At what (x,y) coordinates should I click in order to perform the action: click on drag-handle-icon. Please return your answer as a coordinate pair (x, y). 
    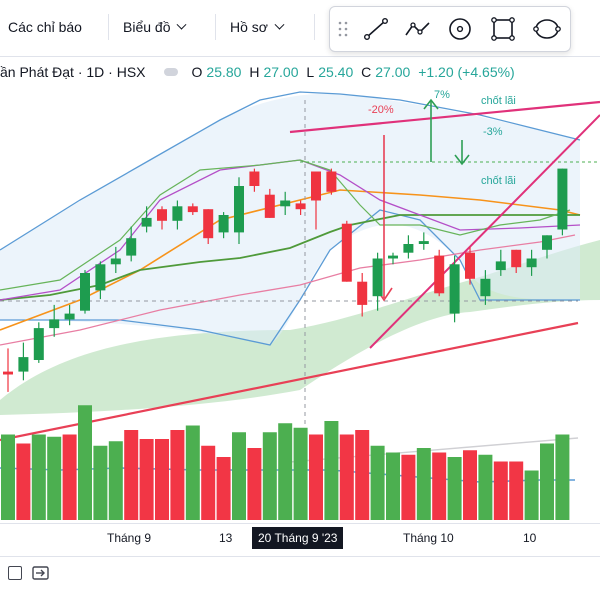
    Looking at the image, I should click on (343, 29).